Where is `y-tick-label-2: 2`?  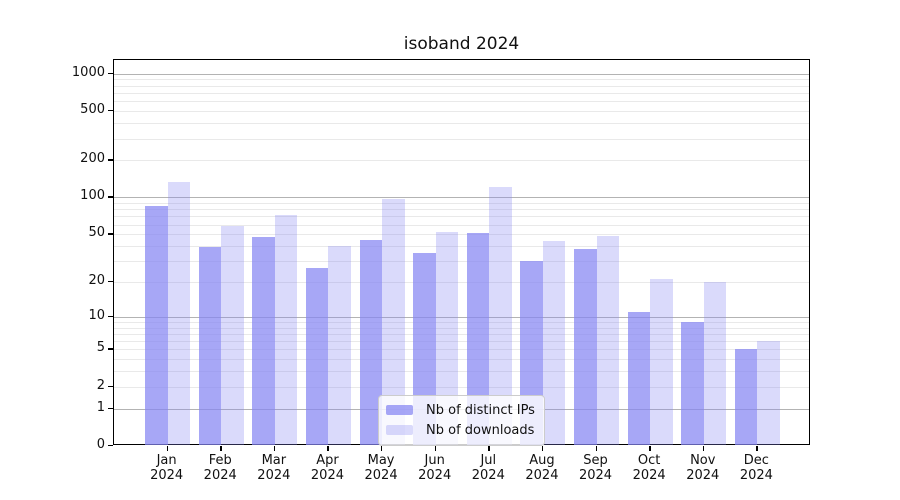
y-tick-label-2: 2 is located at coordinates (100, 385).